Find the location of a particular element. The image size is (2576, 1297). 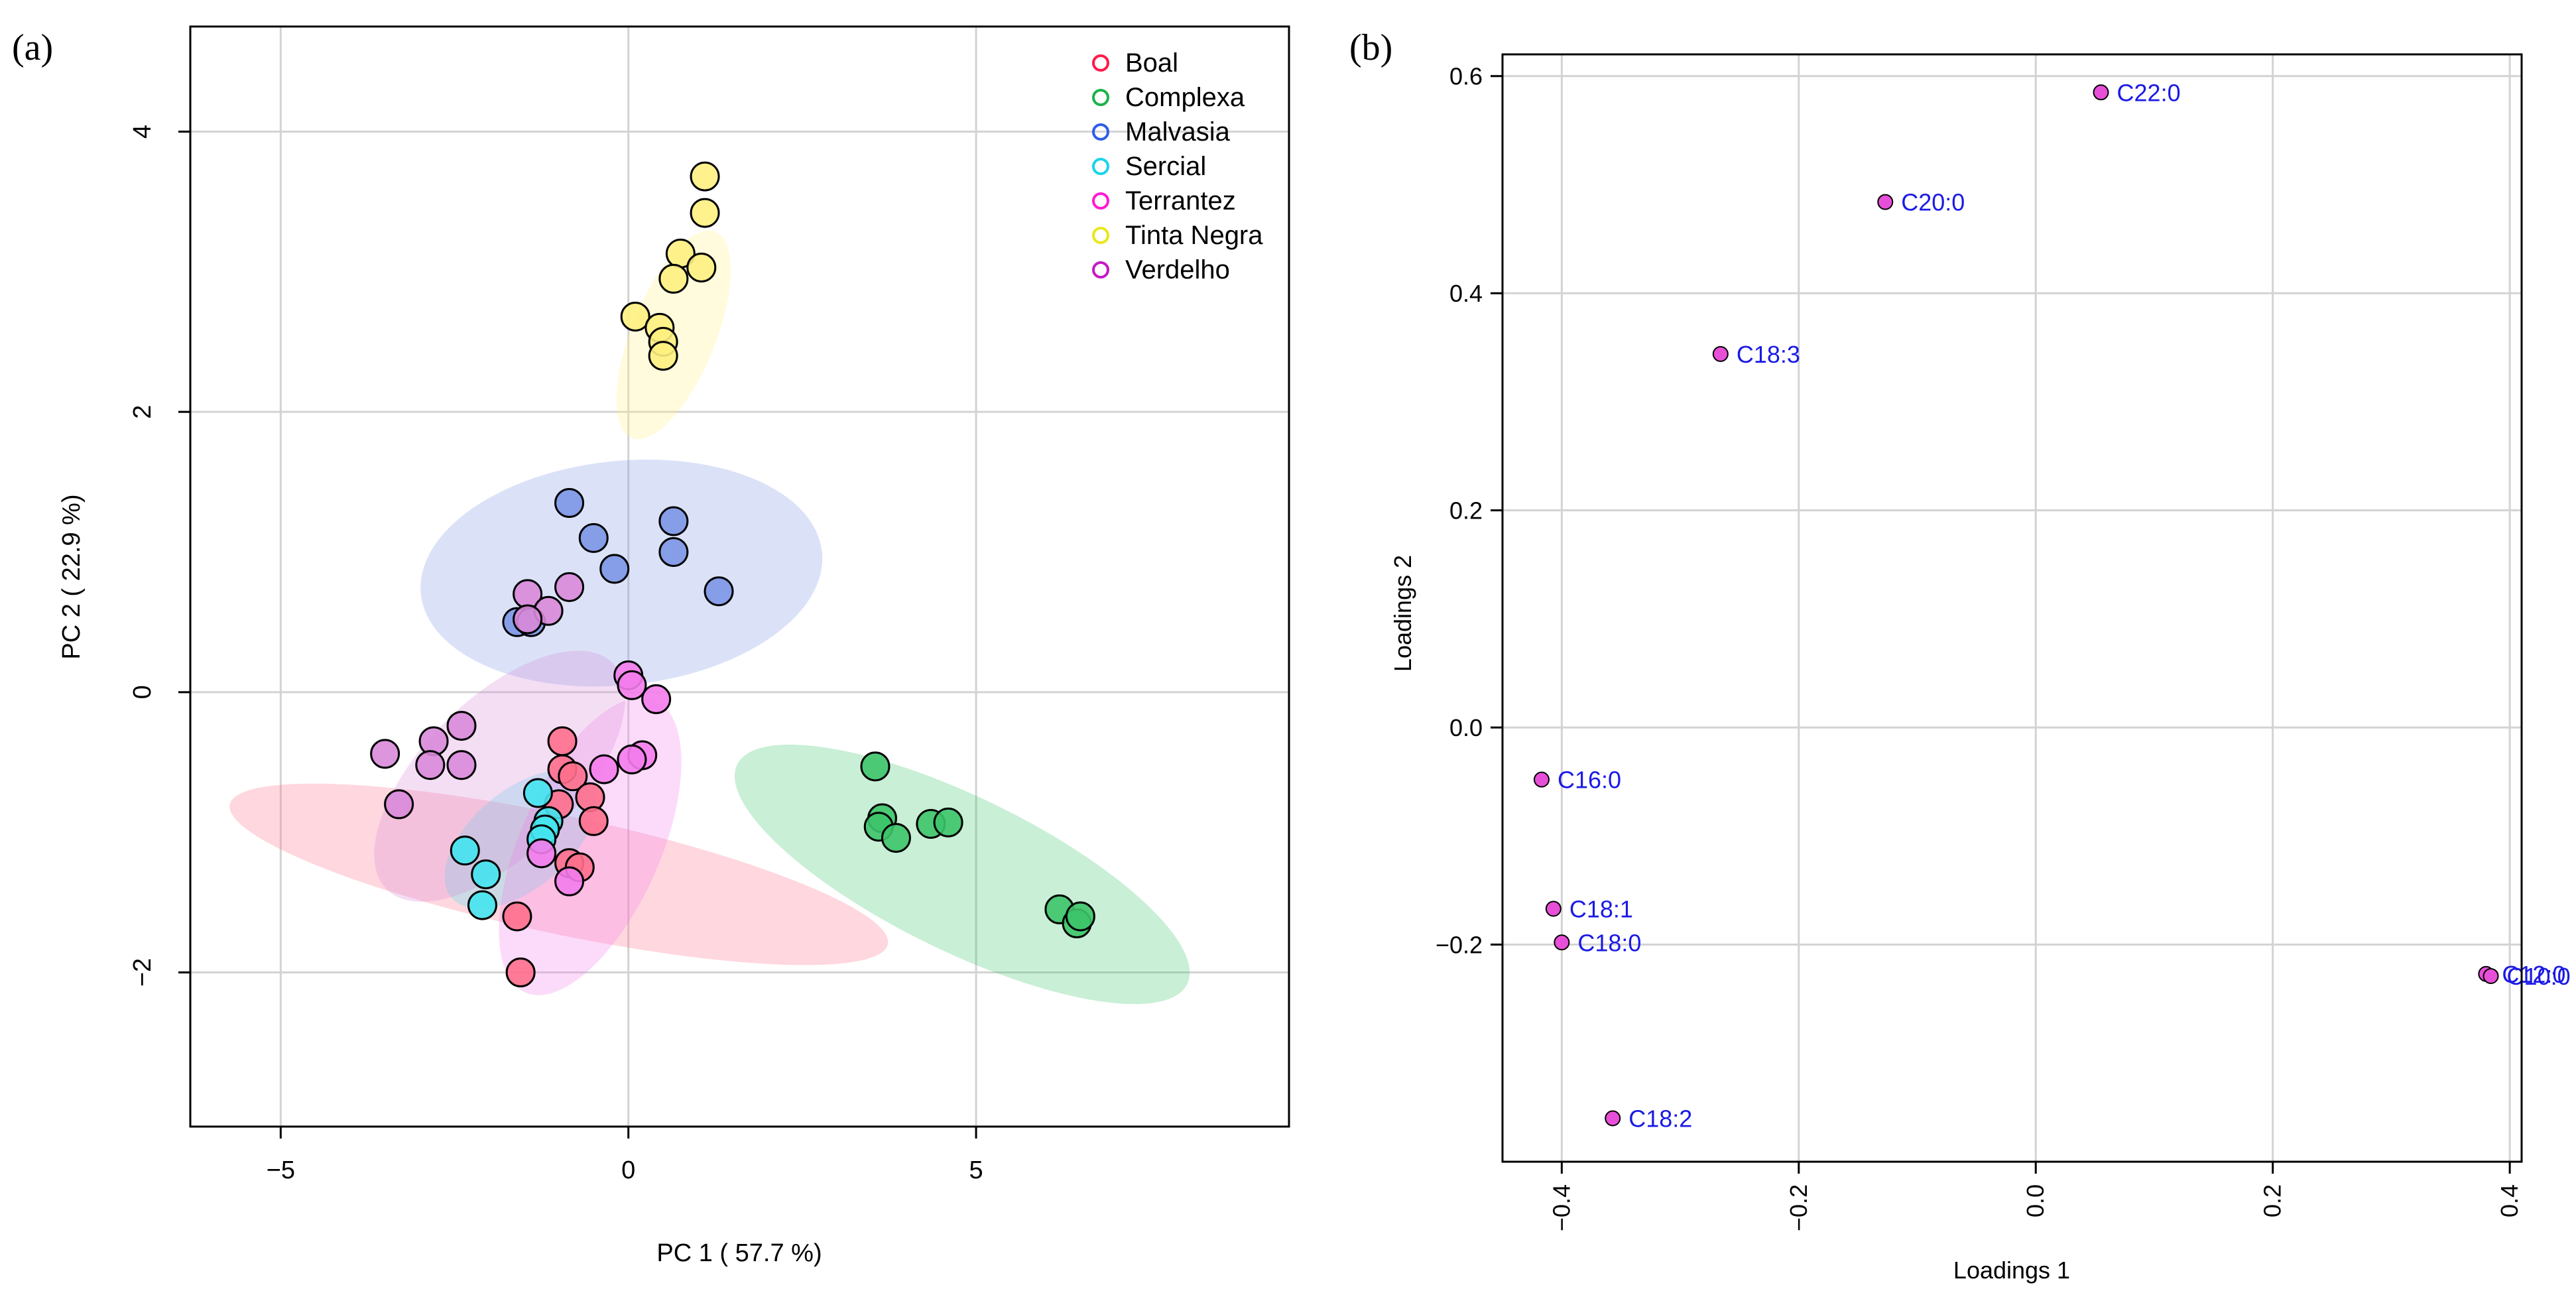

panel-b-y-tick-label: 0.6 is located at coordinates (1466, 76).